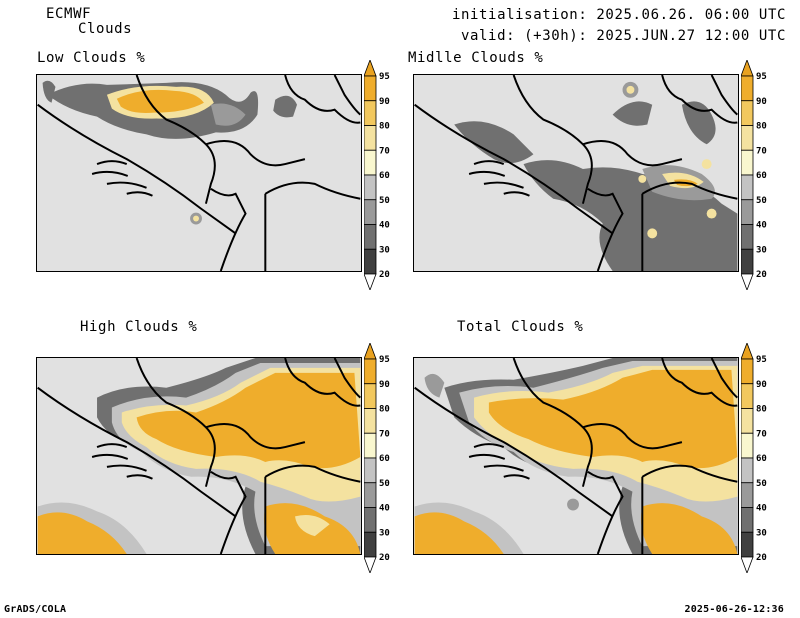 Image resolution: width=800 pixels, height=618 pixels. I want to click on low-clouds-field, so click(199, 173).